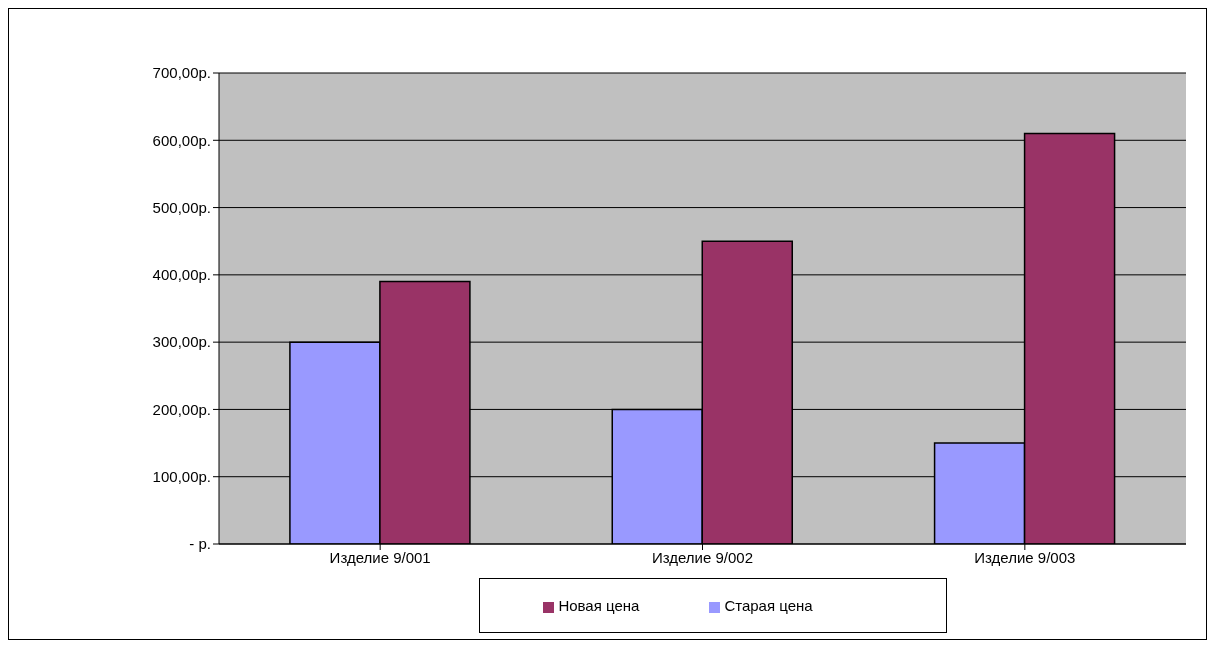  I want to click on y-tick-label: 200,00р., so click(181, 409).